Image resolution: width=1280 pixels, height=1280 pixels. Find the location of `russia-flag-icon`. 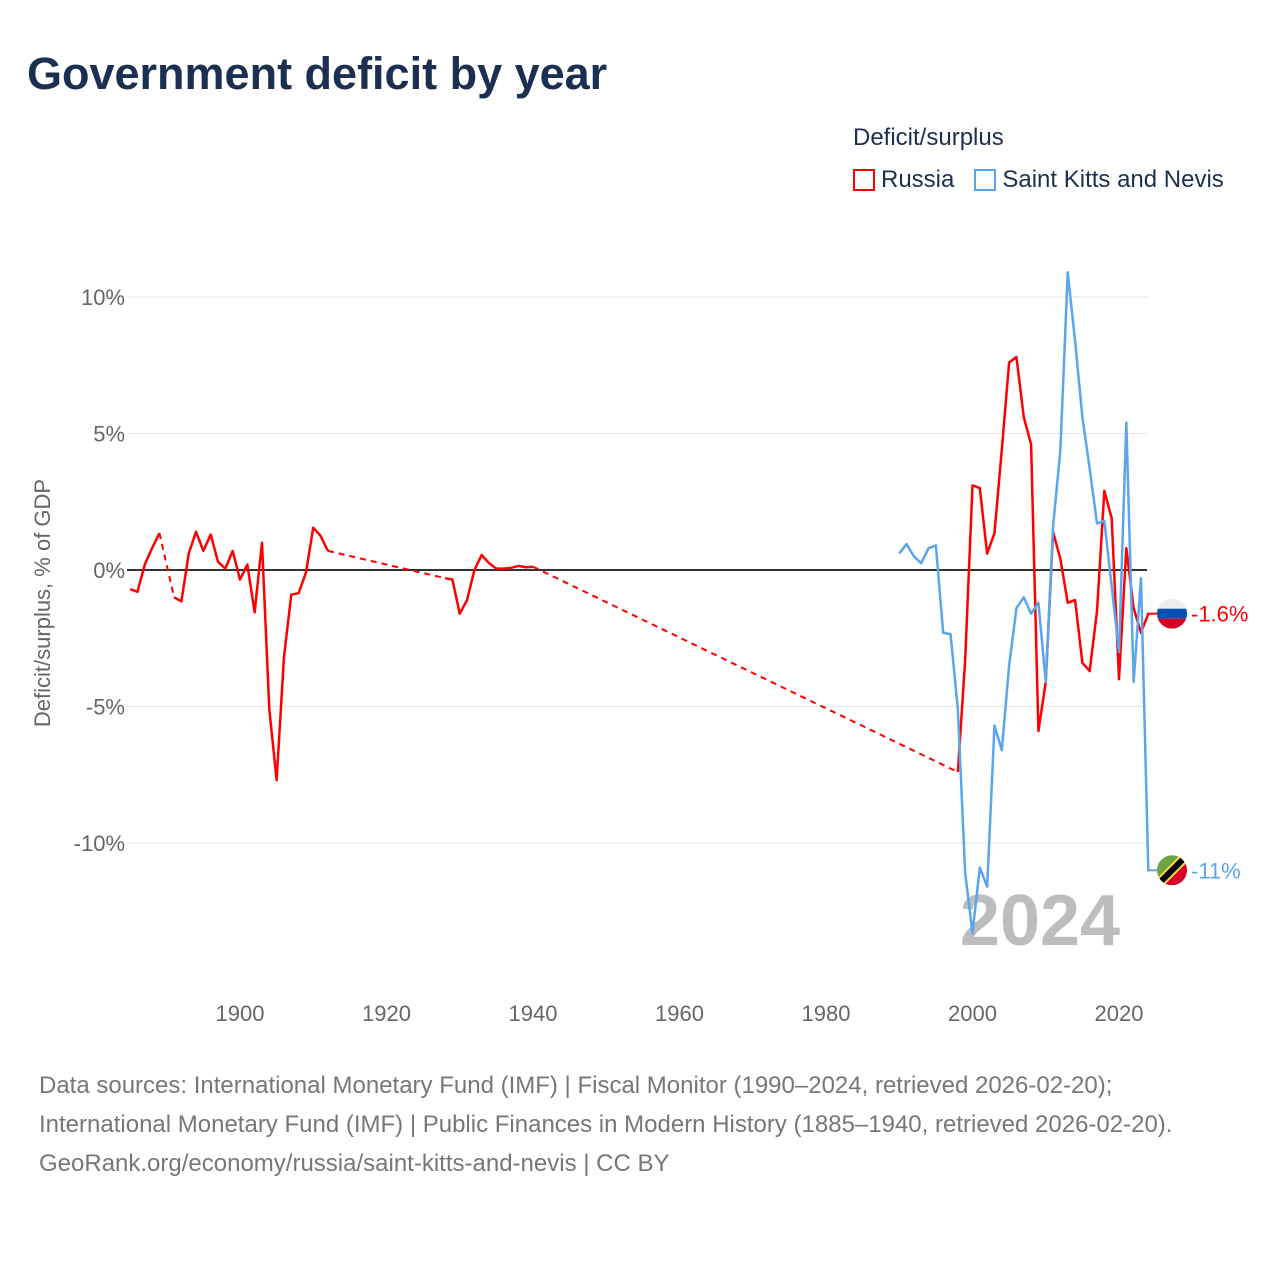

russia-flag-icon is located at coordinates (1172, 613).